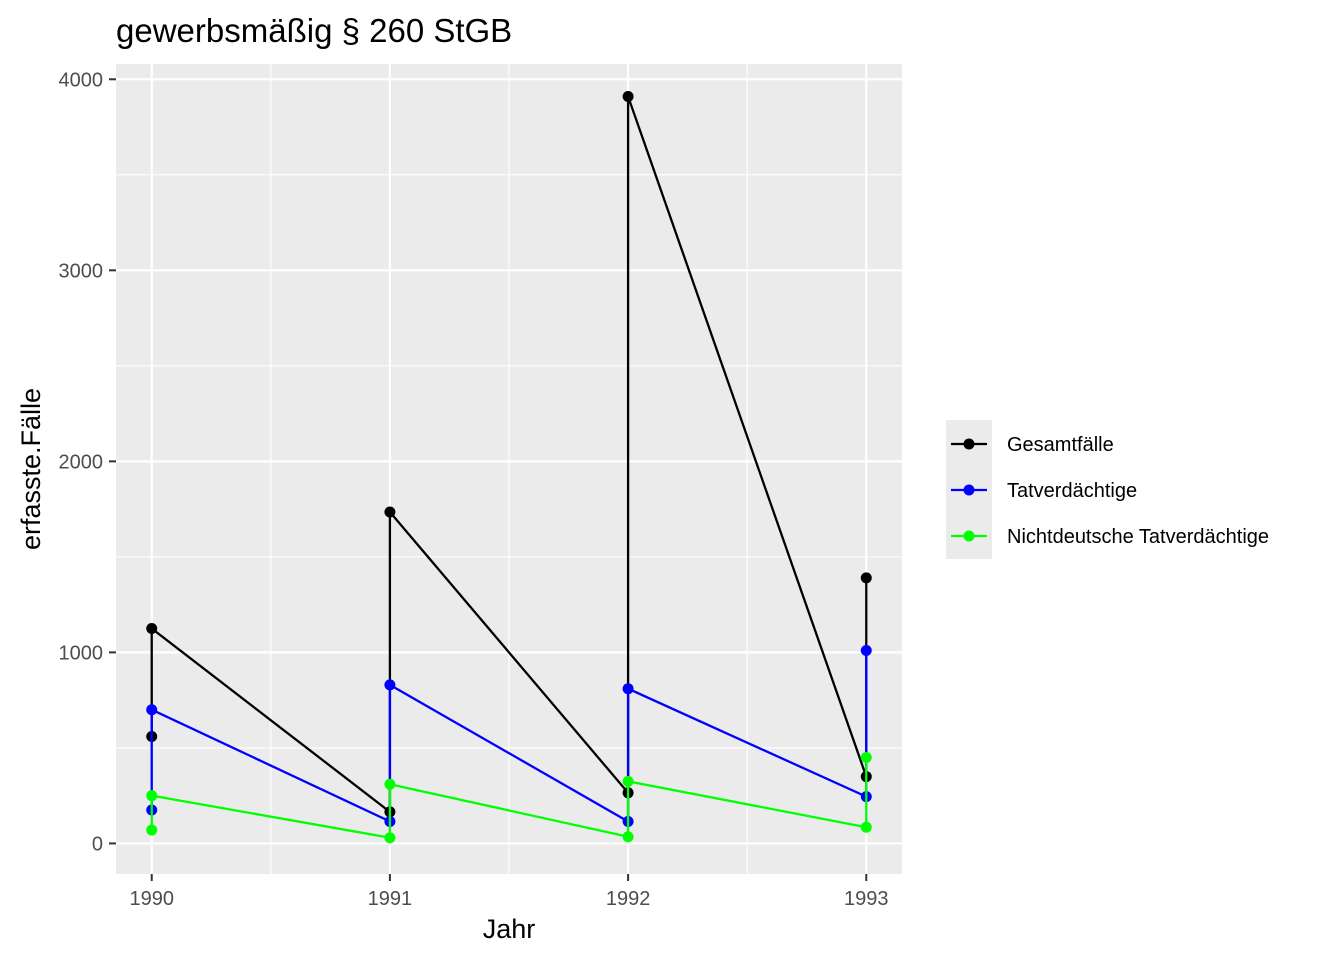  What do you see at coordinates (314, 30) in the screenshot?
I see `chart-title: gewerbsmäßig § 260 StGB` at bounding box center [314, 30].